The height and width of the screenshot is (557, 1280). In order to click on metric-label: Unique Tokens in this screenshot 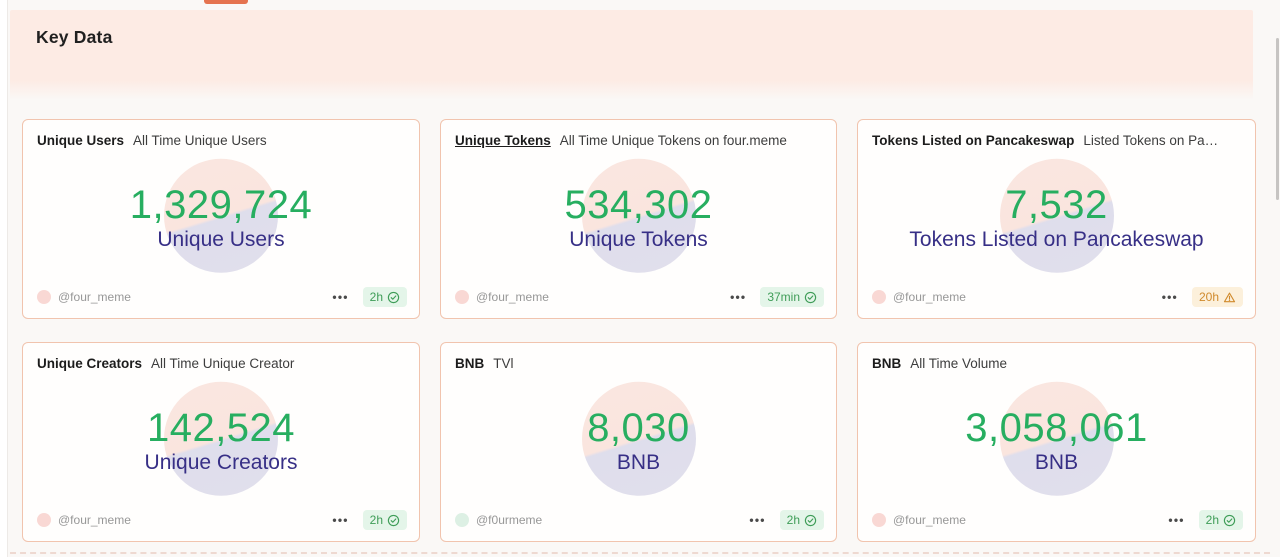, I will do `click(638, 240)`.